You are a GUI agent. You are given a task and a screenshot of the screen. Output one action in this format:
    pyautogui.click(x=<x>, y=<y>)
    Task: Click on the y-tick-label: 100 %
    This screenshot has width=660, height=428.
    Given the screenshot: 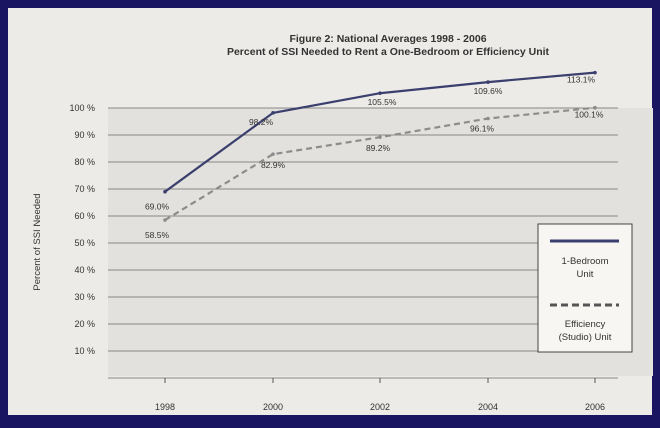 What is the action you would take?
    pyautogui.click(x=82, y=108)
    